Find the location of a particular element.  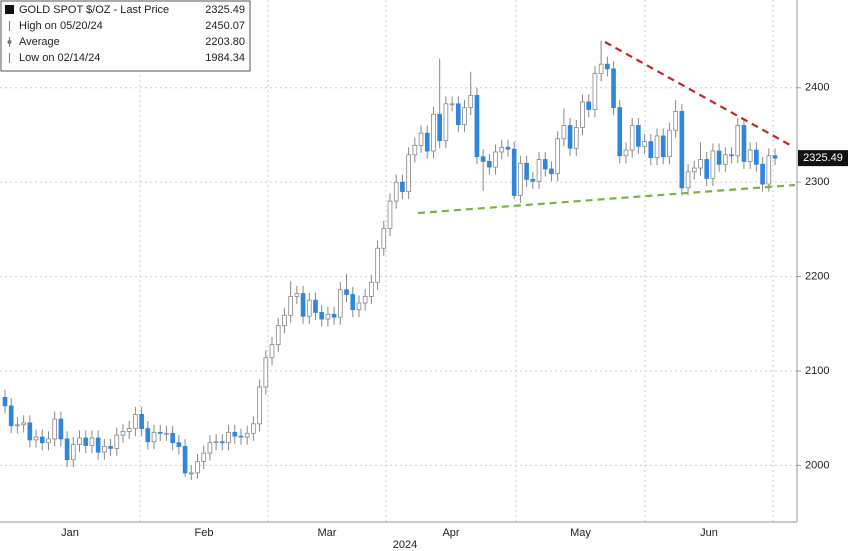

support-trendline is located at coordinates (606, 199).